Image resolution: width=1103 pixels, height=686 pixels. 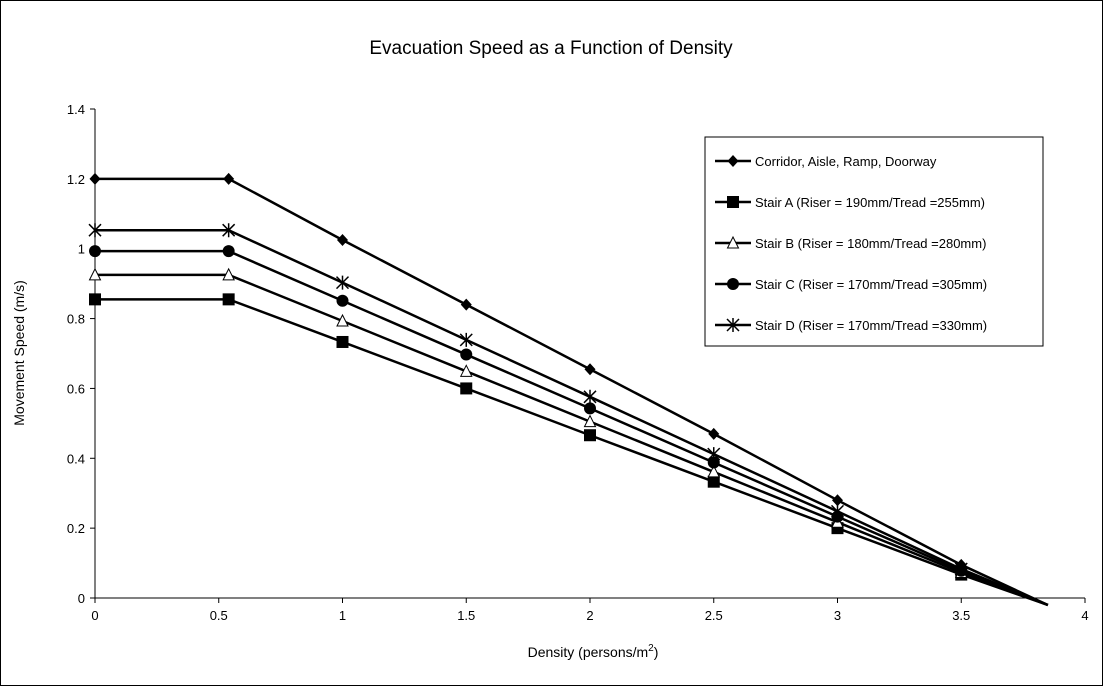 I want to click on x-tick-label: 2, so click(x=589, y=615).